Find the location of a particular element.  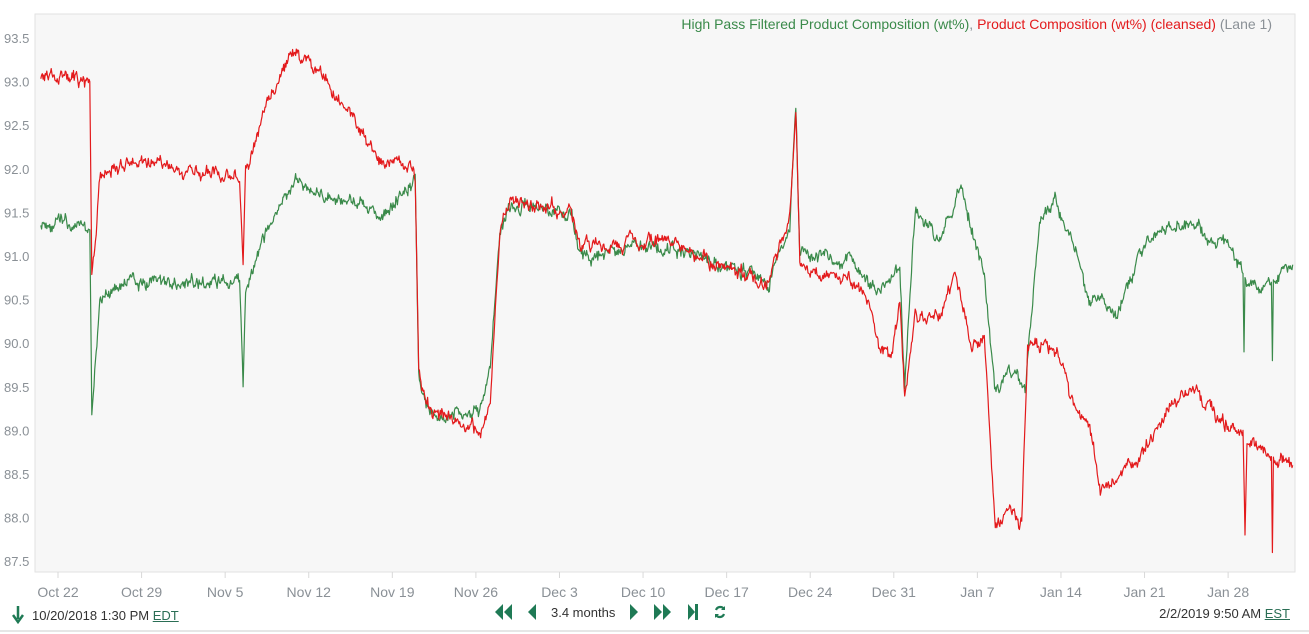

x-tick-label: Nov 12 is located at coordinates (309, 592).